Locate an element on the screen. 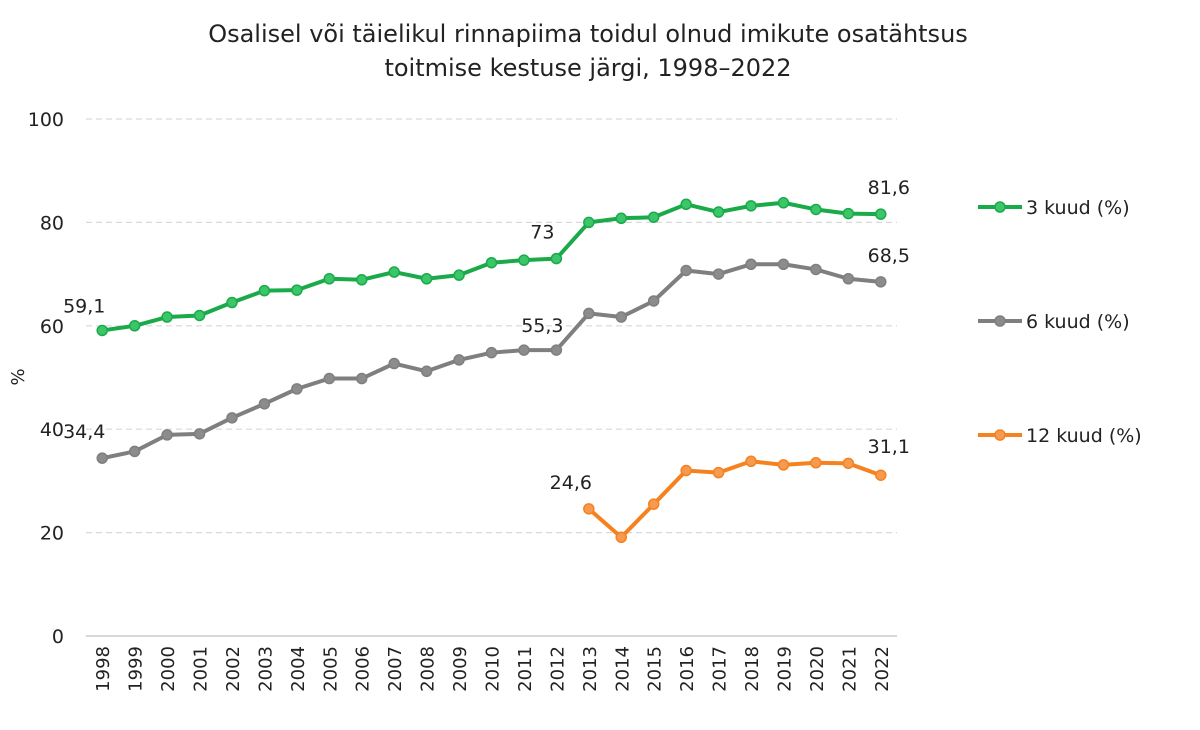  x-tick-label: 2019 is located at coordinates (784, 669).